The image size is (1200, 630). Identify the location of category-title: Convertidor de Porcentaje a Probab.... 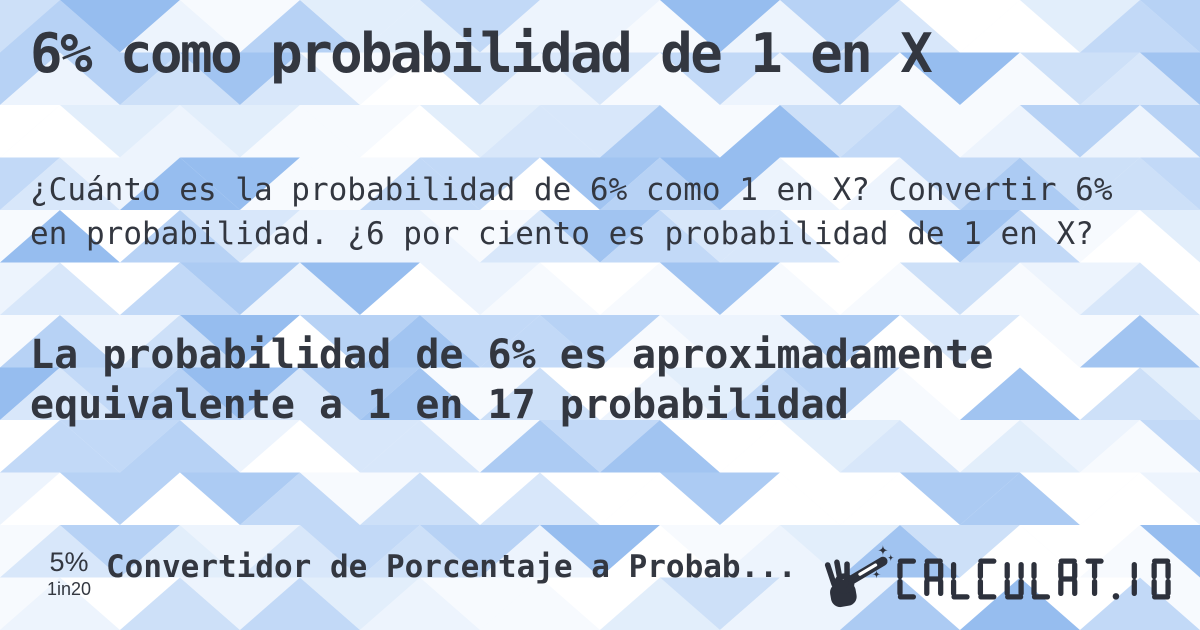
(451, 567).